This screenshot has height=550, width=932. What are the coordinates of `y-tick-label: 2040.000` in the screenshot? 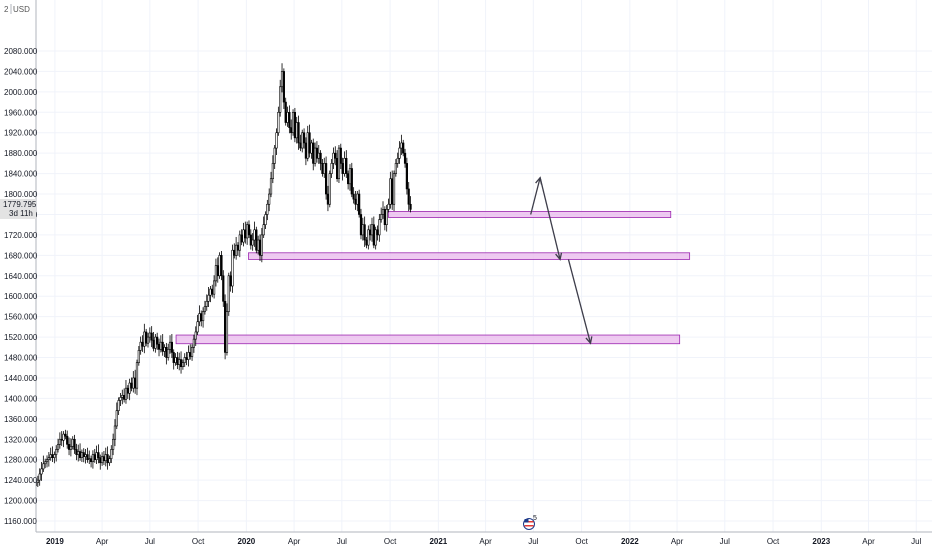 It's located at (21, 71).